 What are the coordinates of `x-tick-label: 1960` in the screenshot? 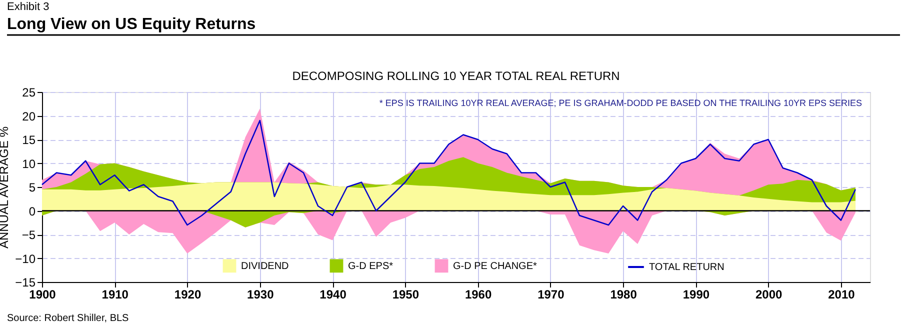 It's located at (478, 295).